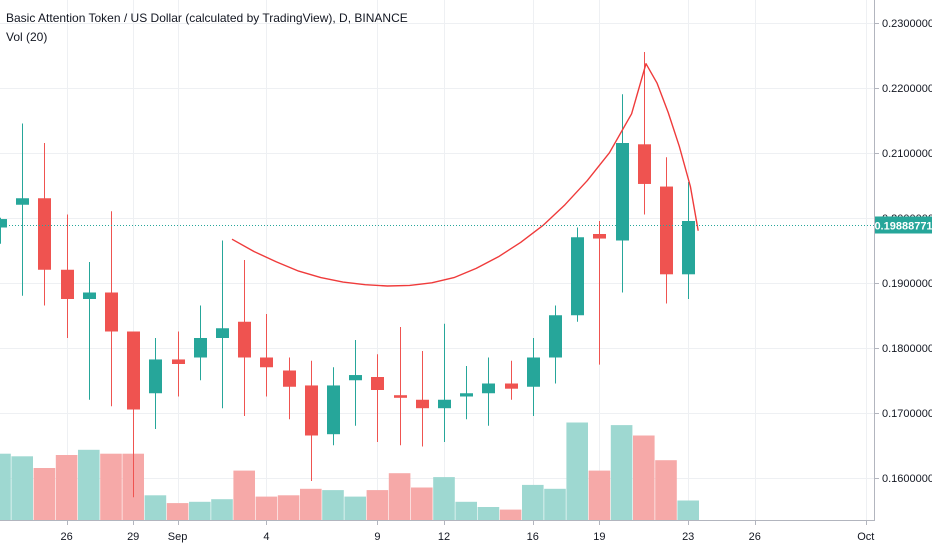 This screenshot has width=932, height=550. What do you see at coordinates (26, 37) in the screenshot?
I see `volume-indicator-label: Vol (20)` at bounding box center [26, 37].